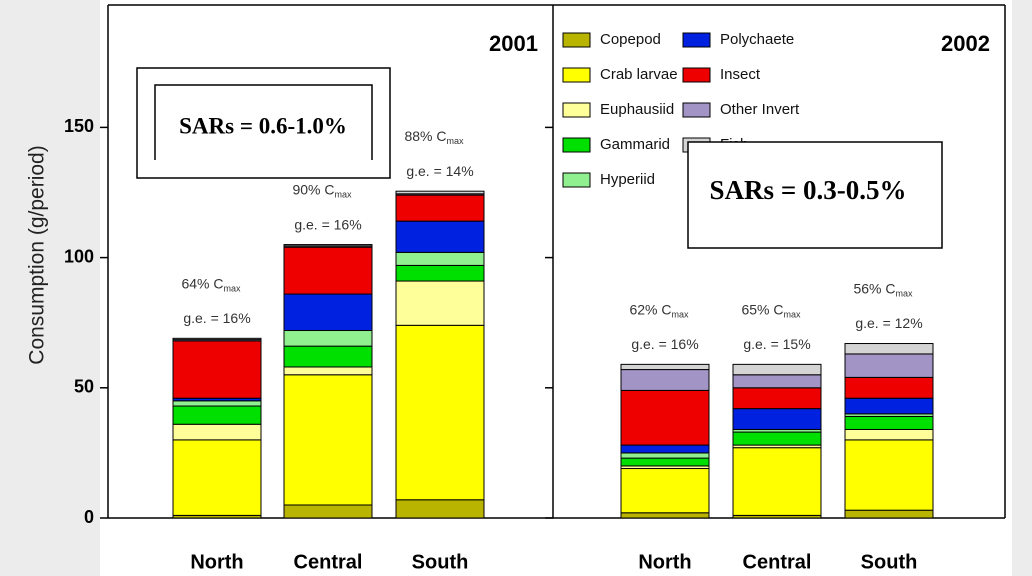 This screenshot has height=576, width=1032. Describe the element at coordinates (639, 74) in the screenshot. I see `legend-label: Crab larvae` at that location.